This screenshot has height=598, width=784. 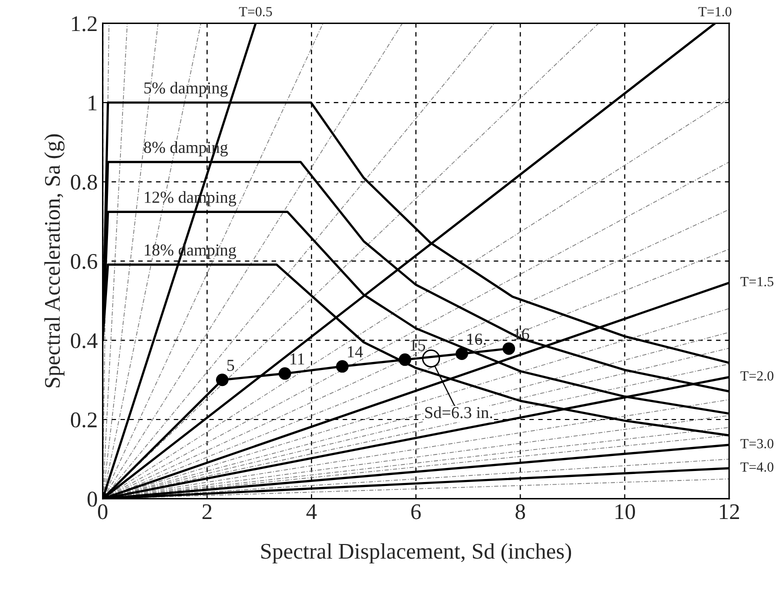 What do you see at coordinates (625, 512) in the screenshot?
I see `x-tick-label: 10` at bounding box center [625, 512].